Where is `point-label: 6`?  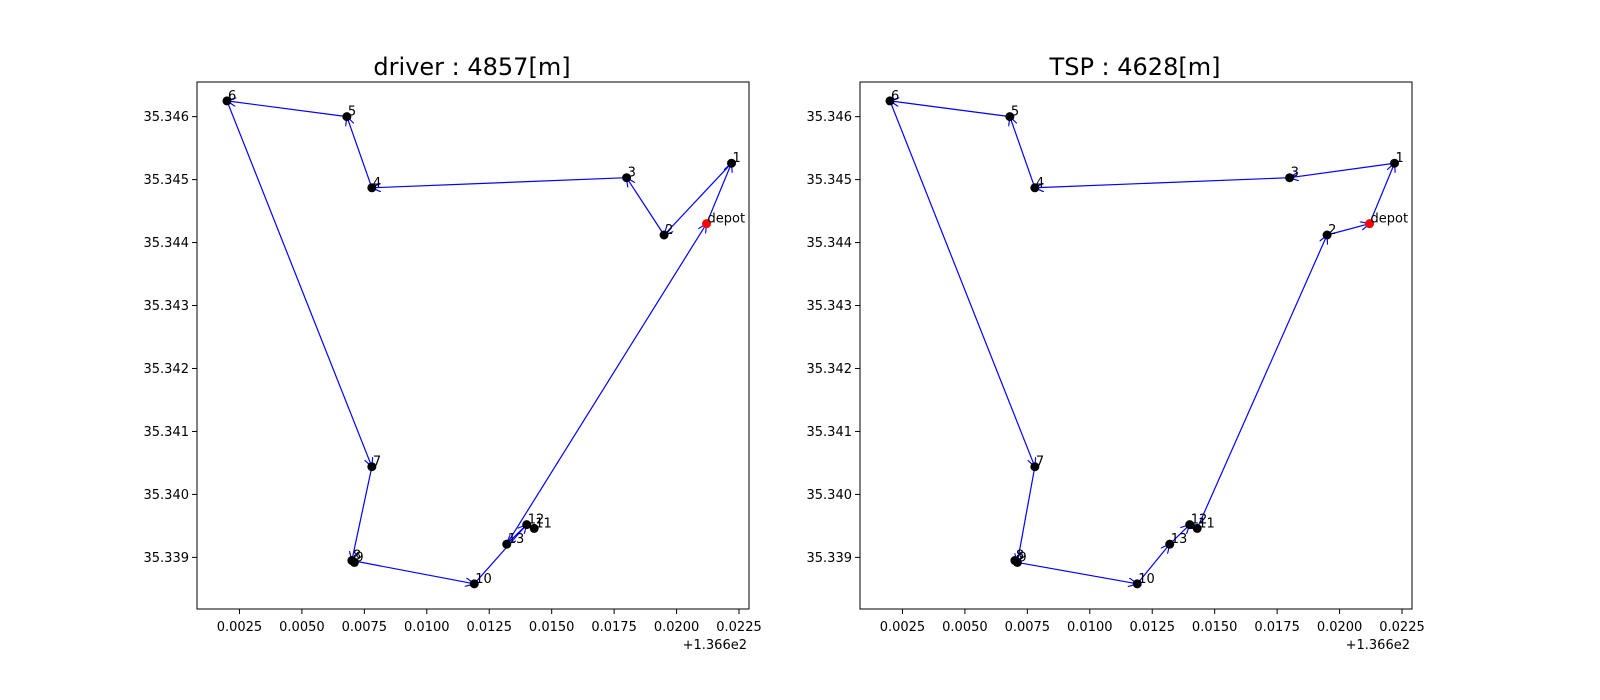
point-label: 6 is located at coordinates (232, 96).